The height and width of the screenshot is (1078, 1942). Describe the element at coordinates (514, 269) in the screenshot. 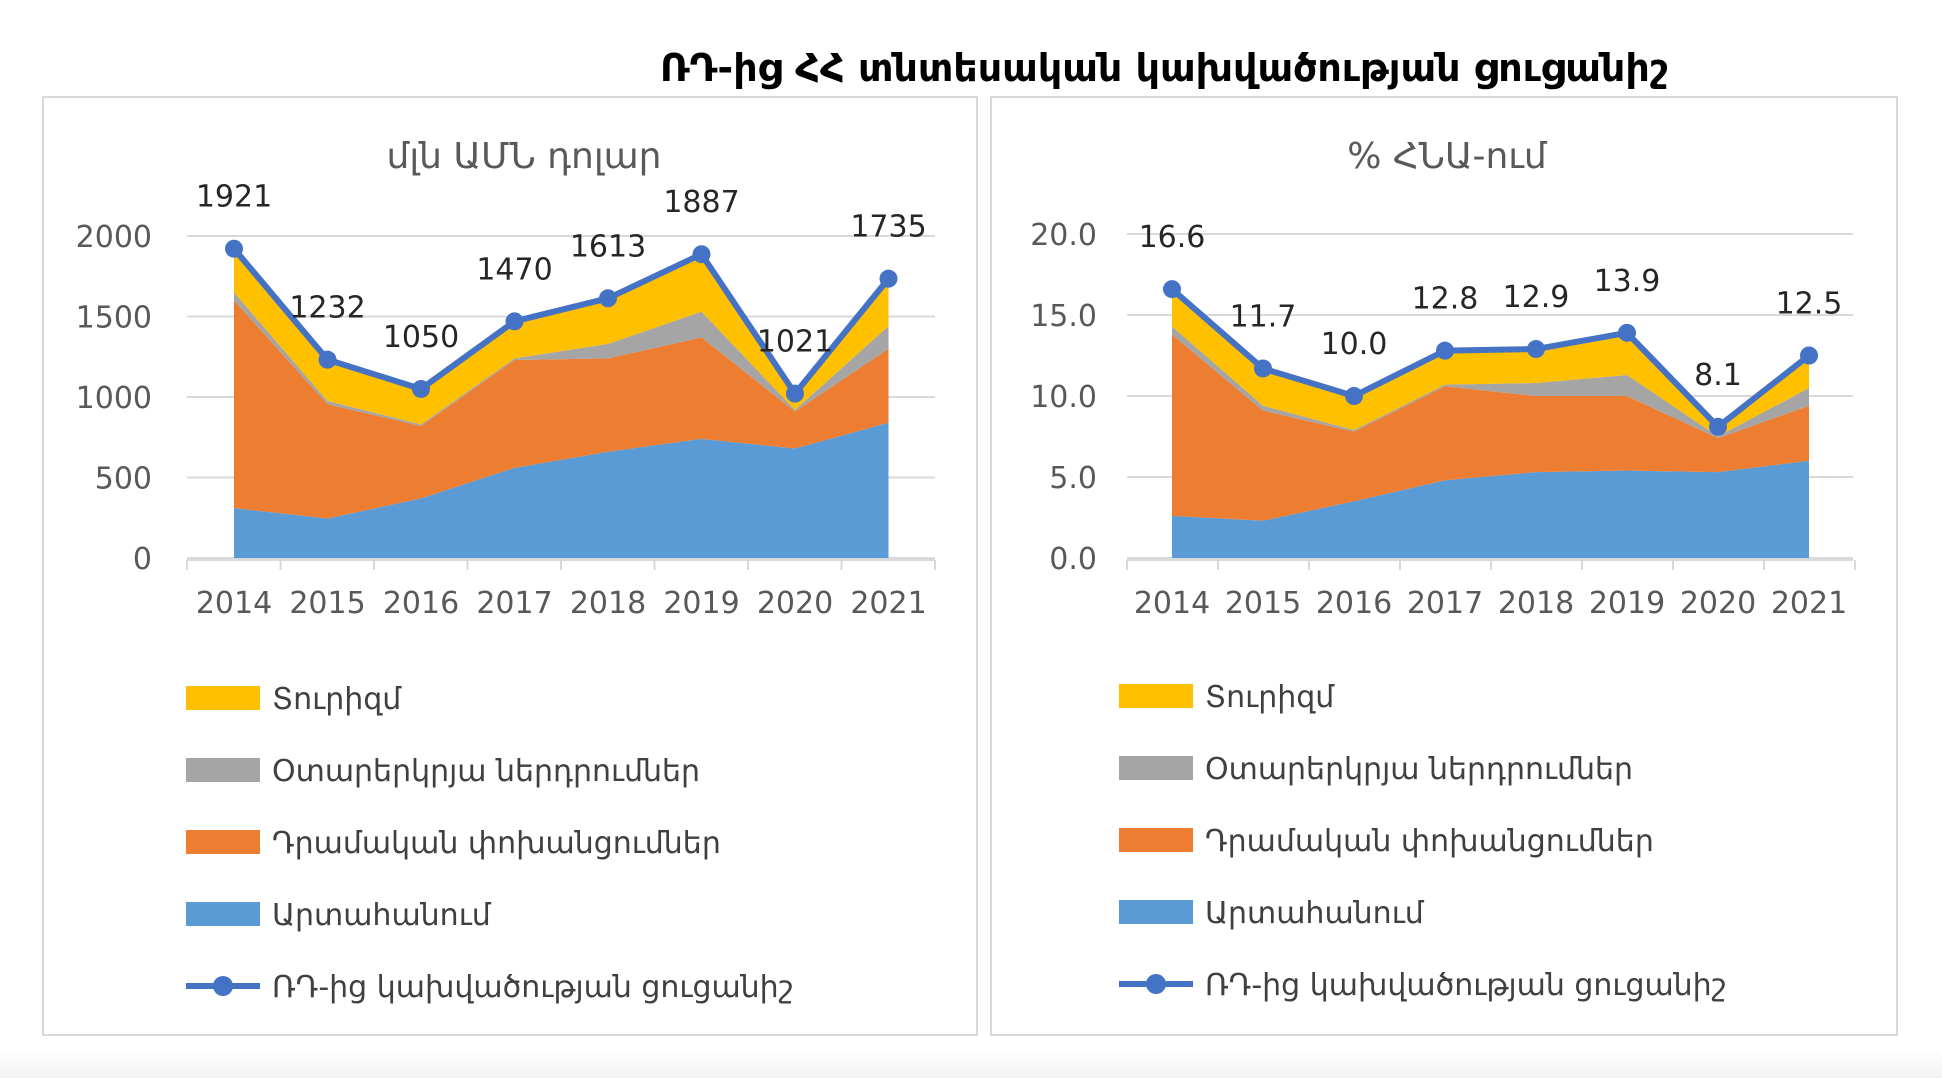

I see `index-data-label: 1470` at that location.